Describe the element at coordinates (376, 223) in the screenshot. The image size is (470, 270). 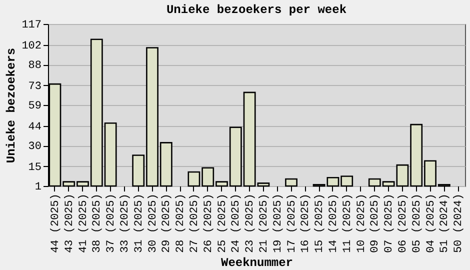
I see `x-tick-label: 09 (2025)` at that location.